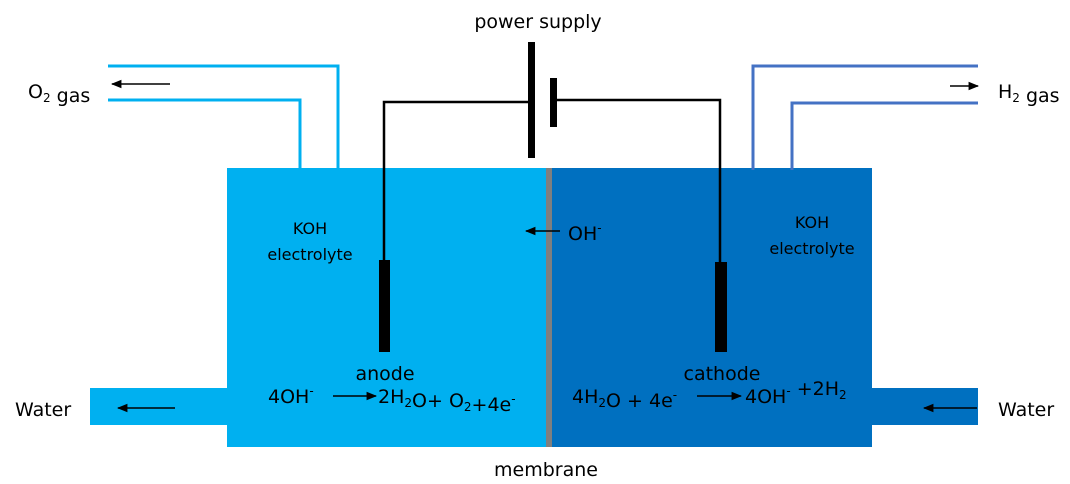  I want to click on water-pipe-right, so click(924, 406).